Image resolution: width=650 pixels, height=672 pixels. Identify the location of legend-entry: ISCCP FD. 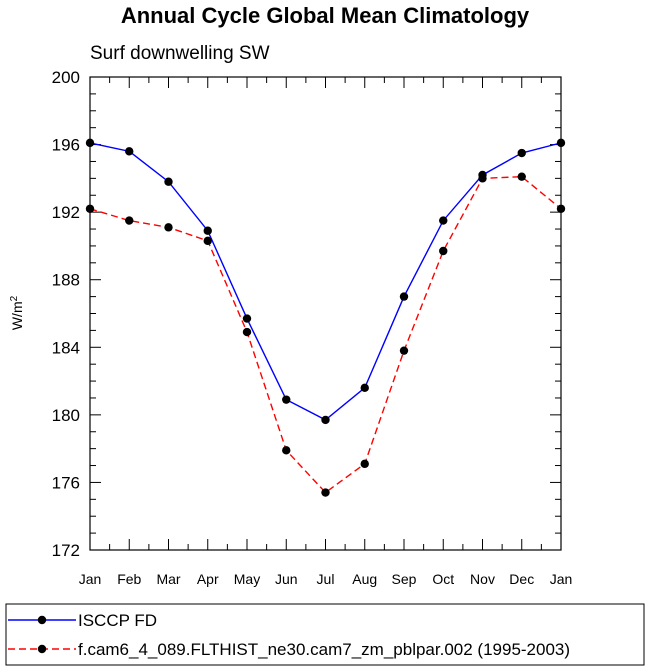
(82, 620).